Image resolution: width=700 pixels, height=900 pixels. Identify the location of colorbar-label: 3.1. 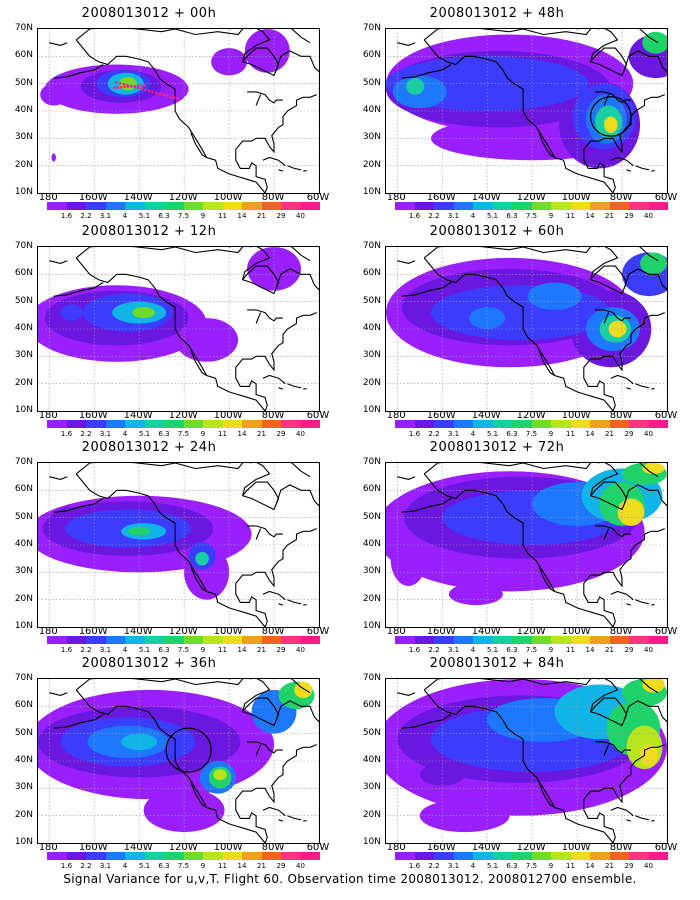
(453, 650).